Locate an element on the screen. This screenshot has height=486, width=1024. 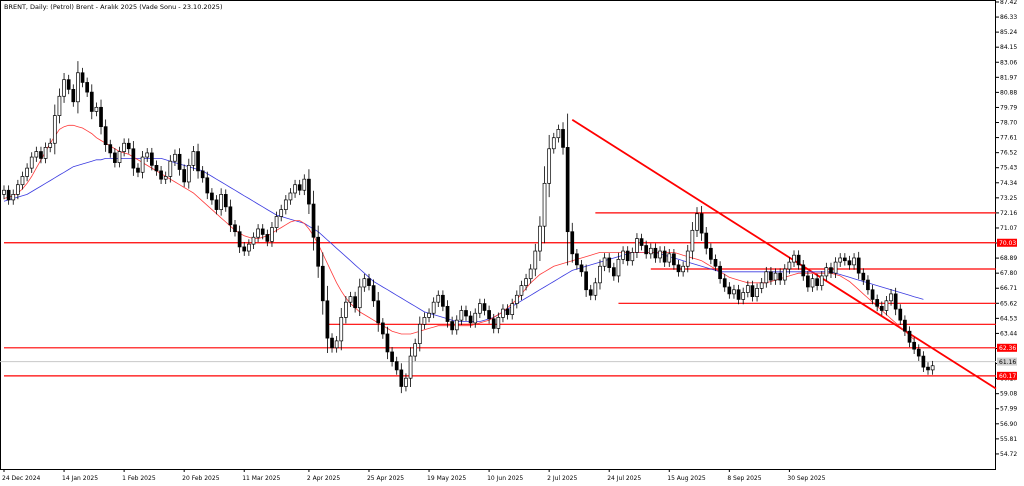
price-badges: 70.03 62.36 60.17 61.16 is located at coordinates (1007, 309).